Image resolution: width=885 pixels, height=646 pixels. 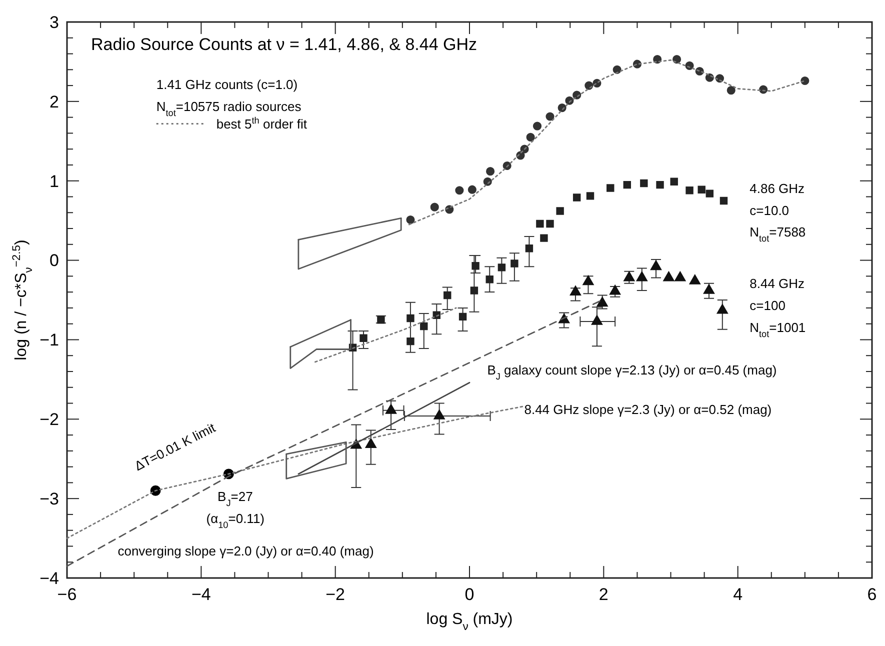 I want to click on annotation: 8.44 GHz, so click(x=777, y=283).